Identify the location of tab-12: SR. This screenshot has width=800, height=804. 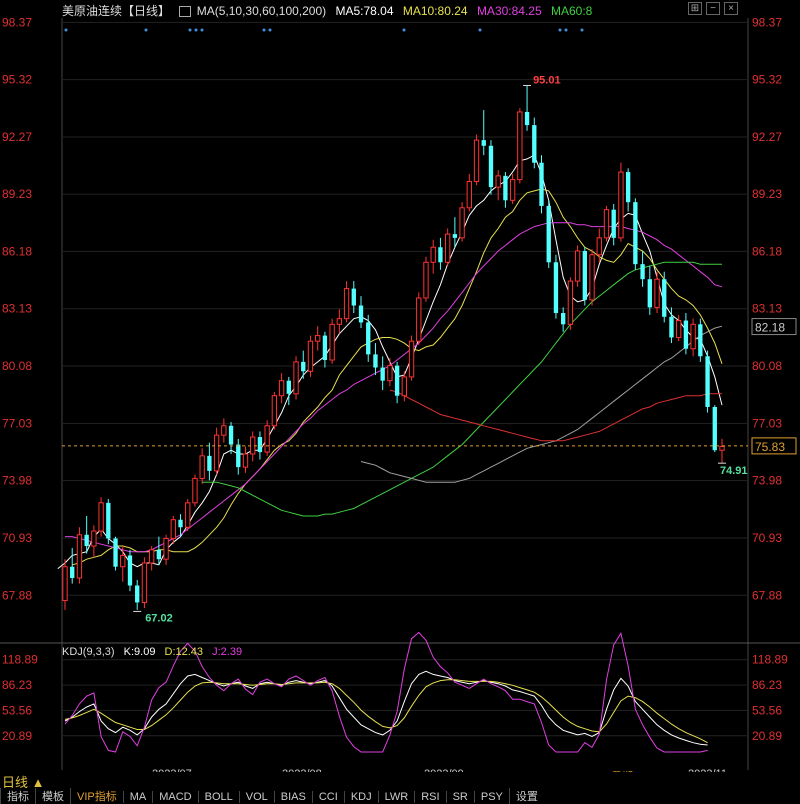
(459, 797).